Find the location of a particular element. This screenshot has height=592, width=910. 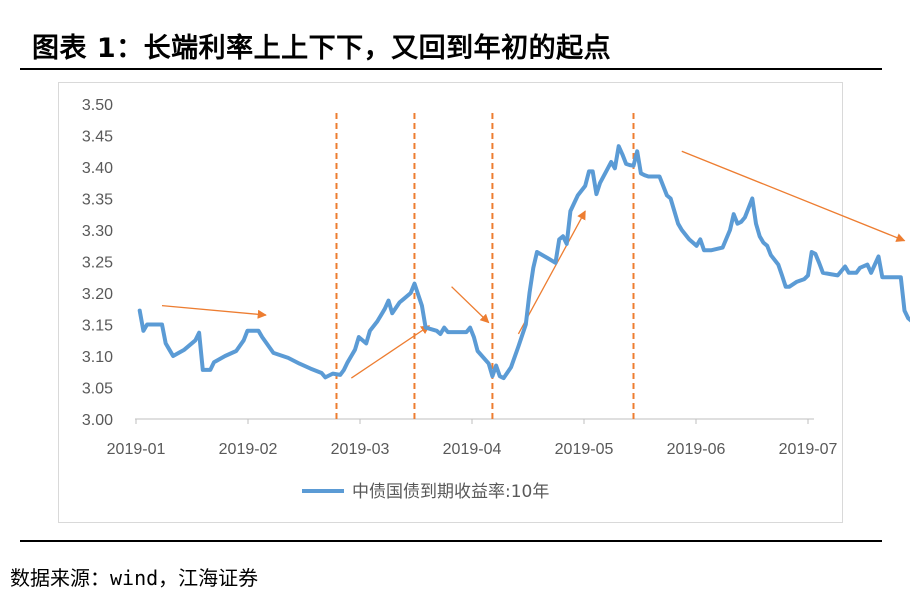

x-tick-label: 2019-01 is located at coordinates (136, 449).